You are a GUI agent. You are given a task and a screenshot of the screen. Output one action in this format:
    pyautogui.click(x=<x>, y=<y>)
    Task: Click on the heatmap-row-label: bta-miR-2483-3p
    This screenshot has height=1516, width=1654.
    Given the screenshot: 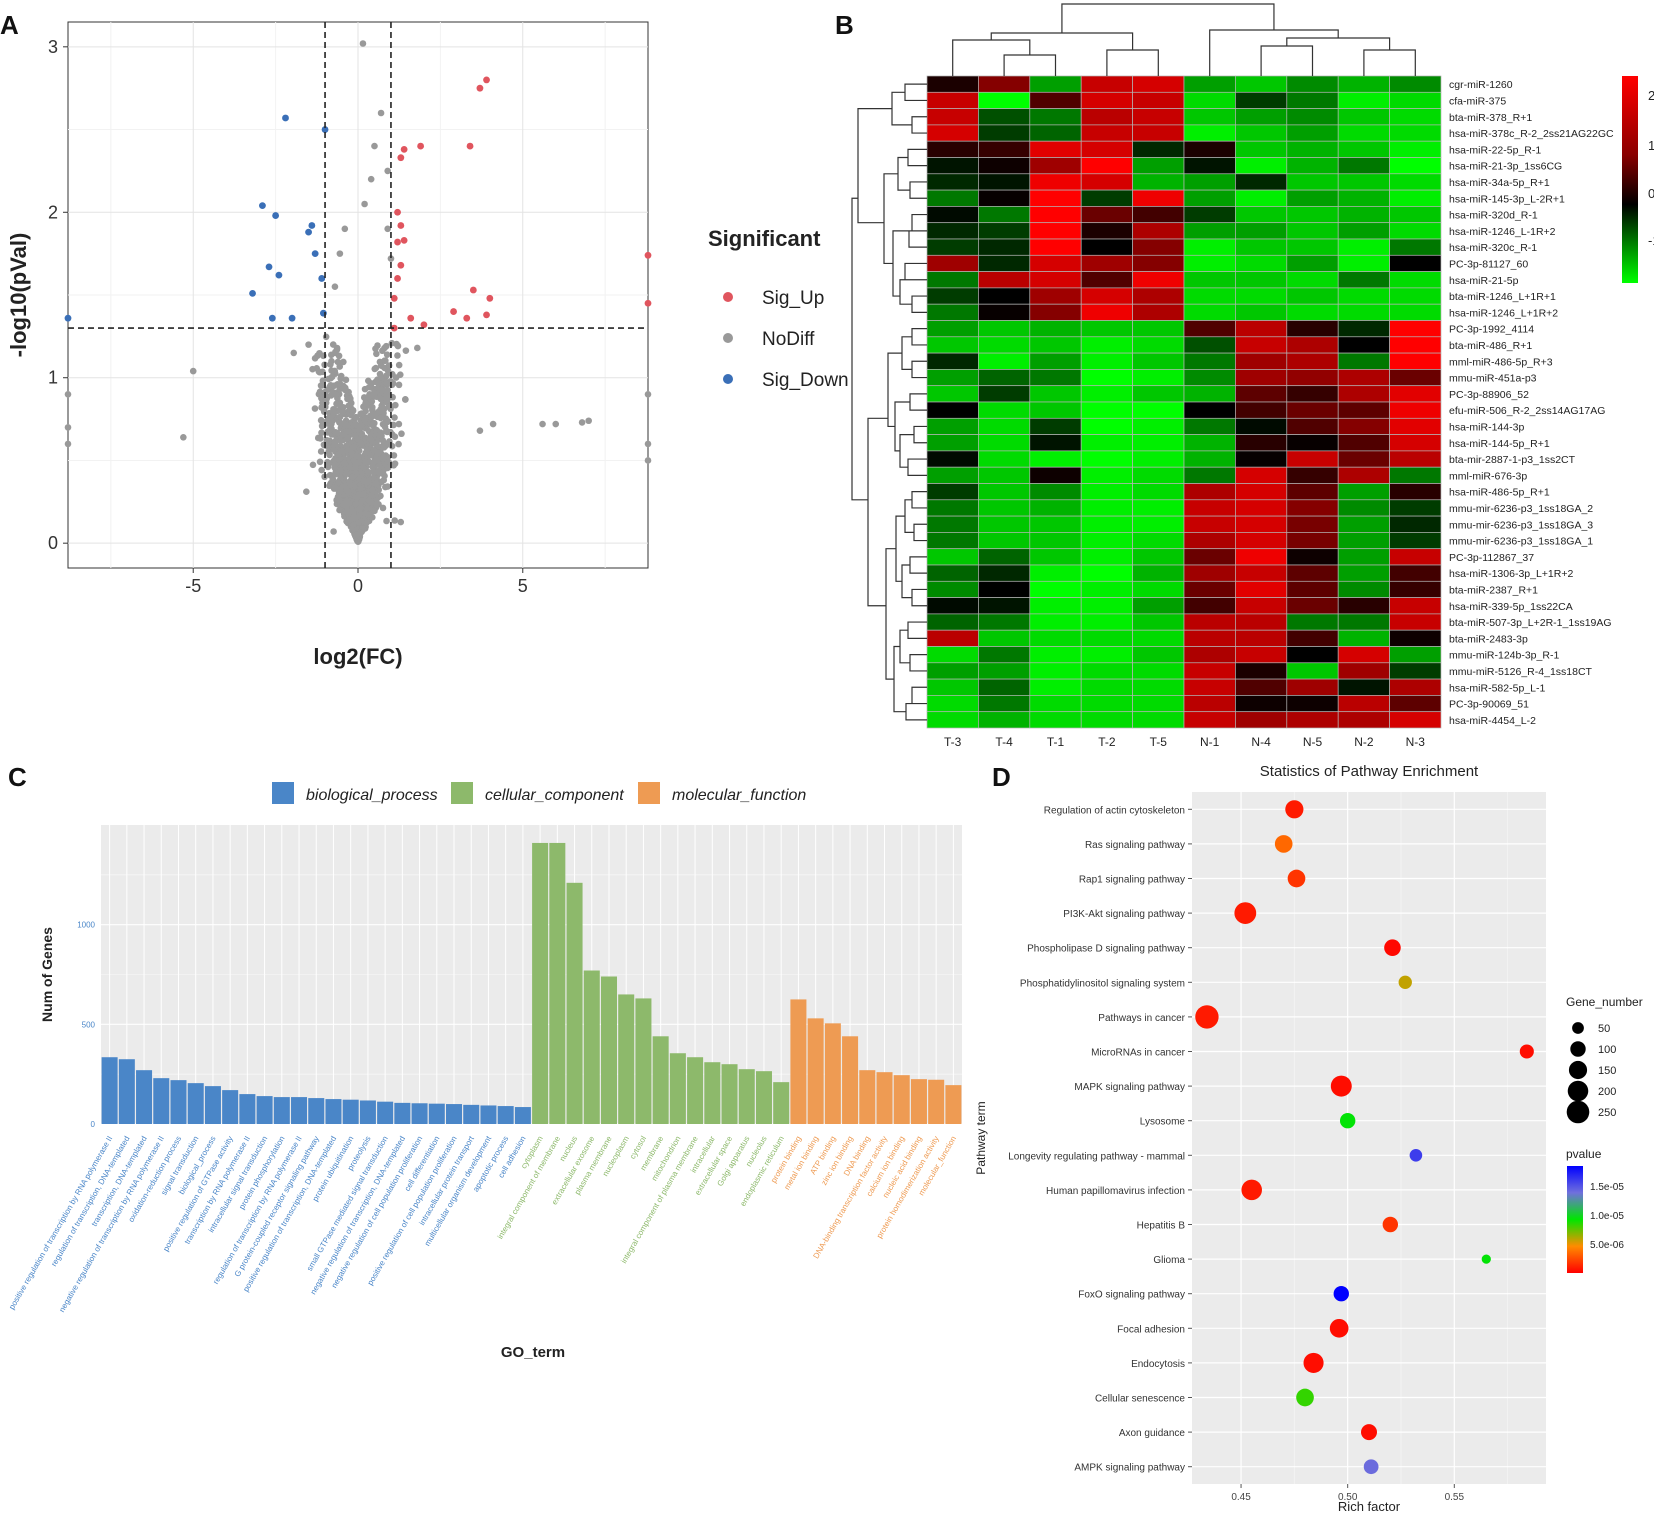 What is the action you would take?
    pyautogui.click(x=1488, y=639)
    